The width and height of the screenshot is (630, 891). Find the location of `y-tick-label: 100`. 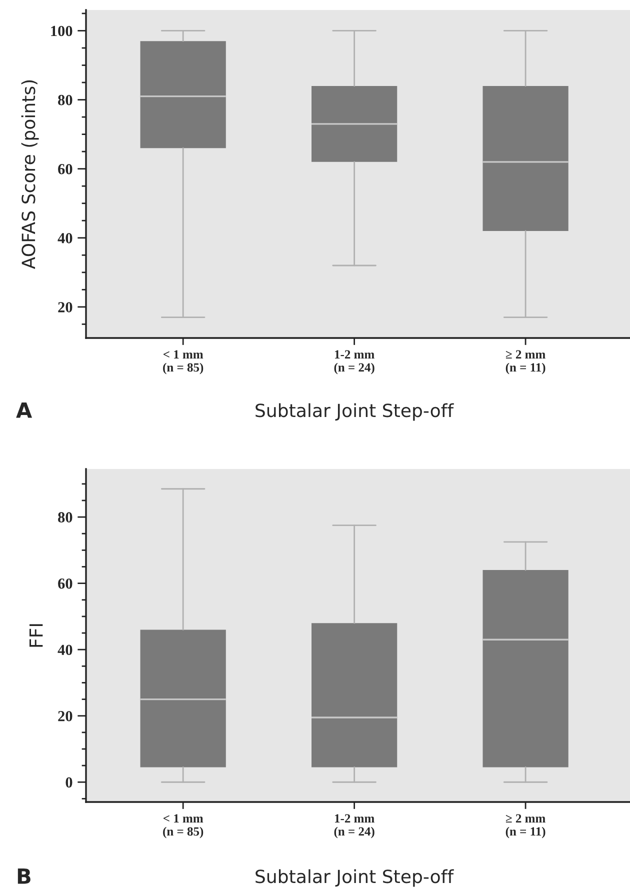

y-tick-label: 100 is located at coordinates (61, 31).